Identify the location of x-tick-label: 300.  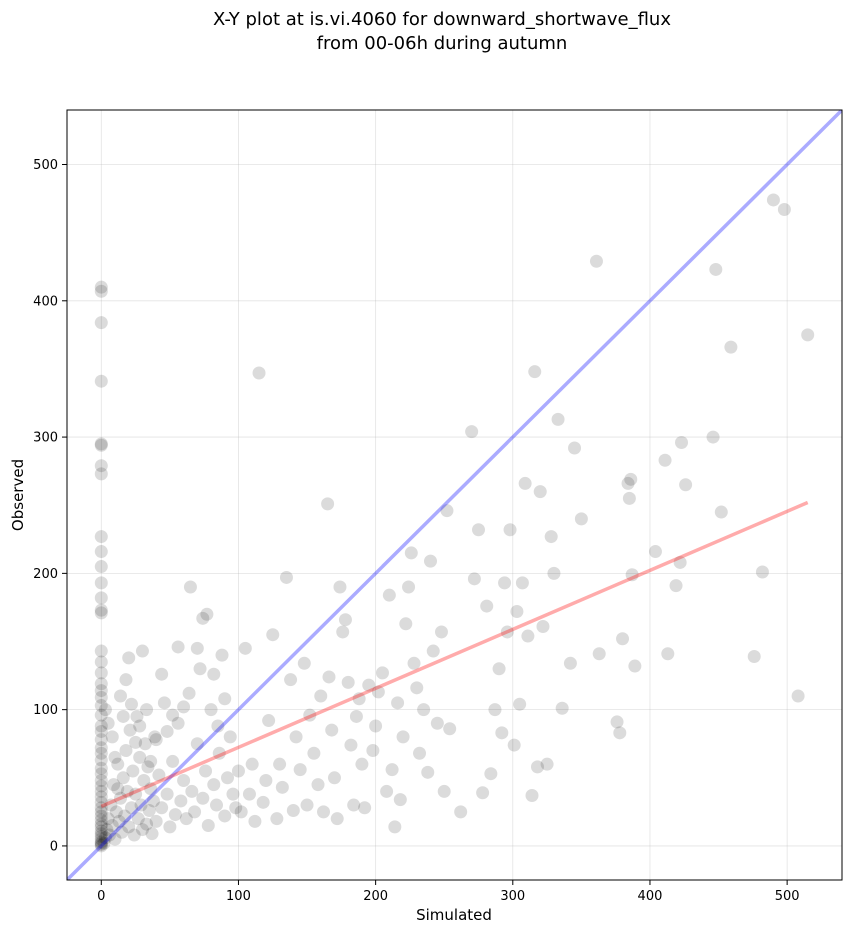
(512, 896).